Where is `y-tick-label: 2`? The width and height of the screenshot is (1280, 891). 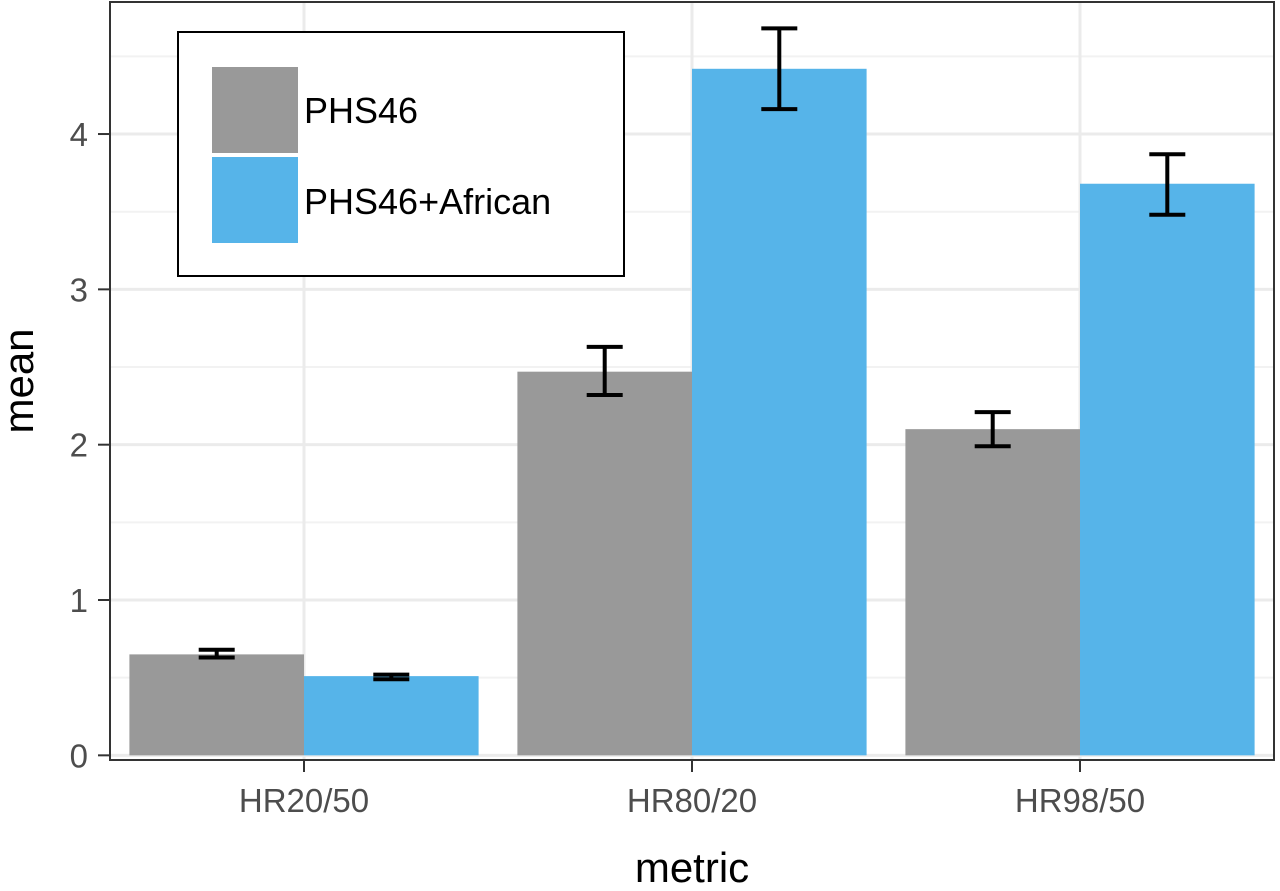 y-tick-label: 2 is located at coordinates (79, 445).